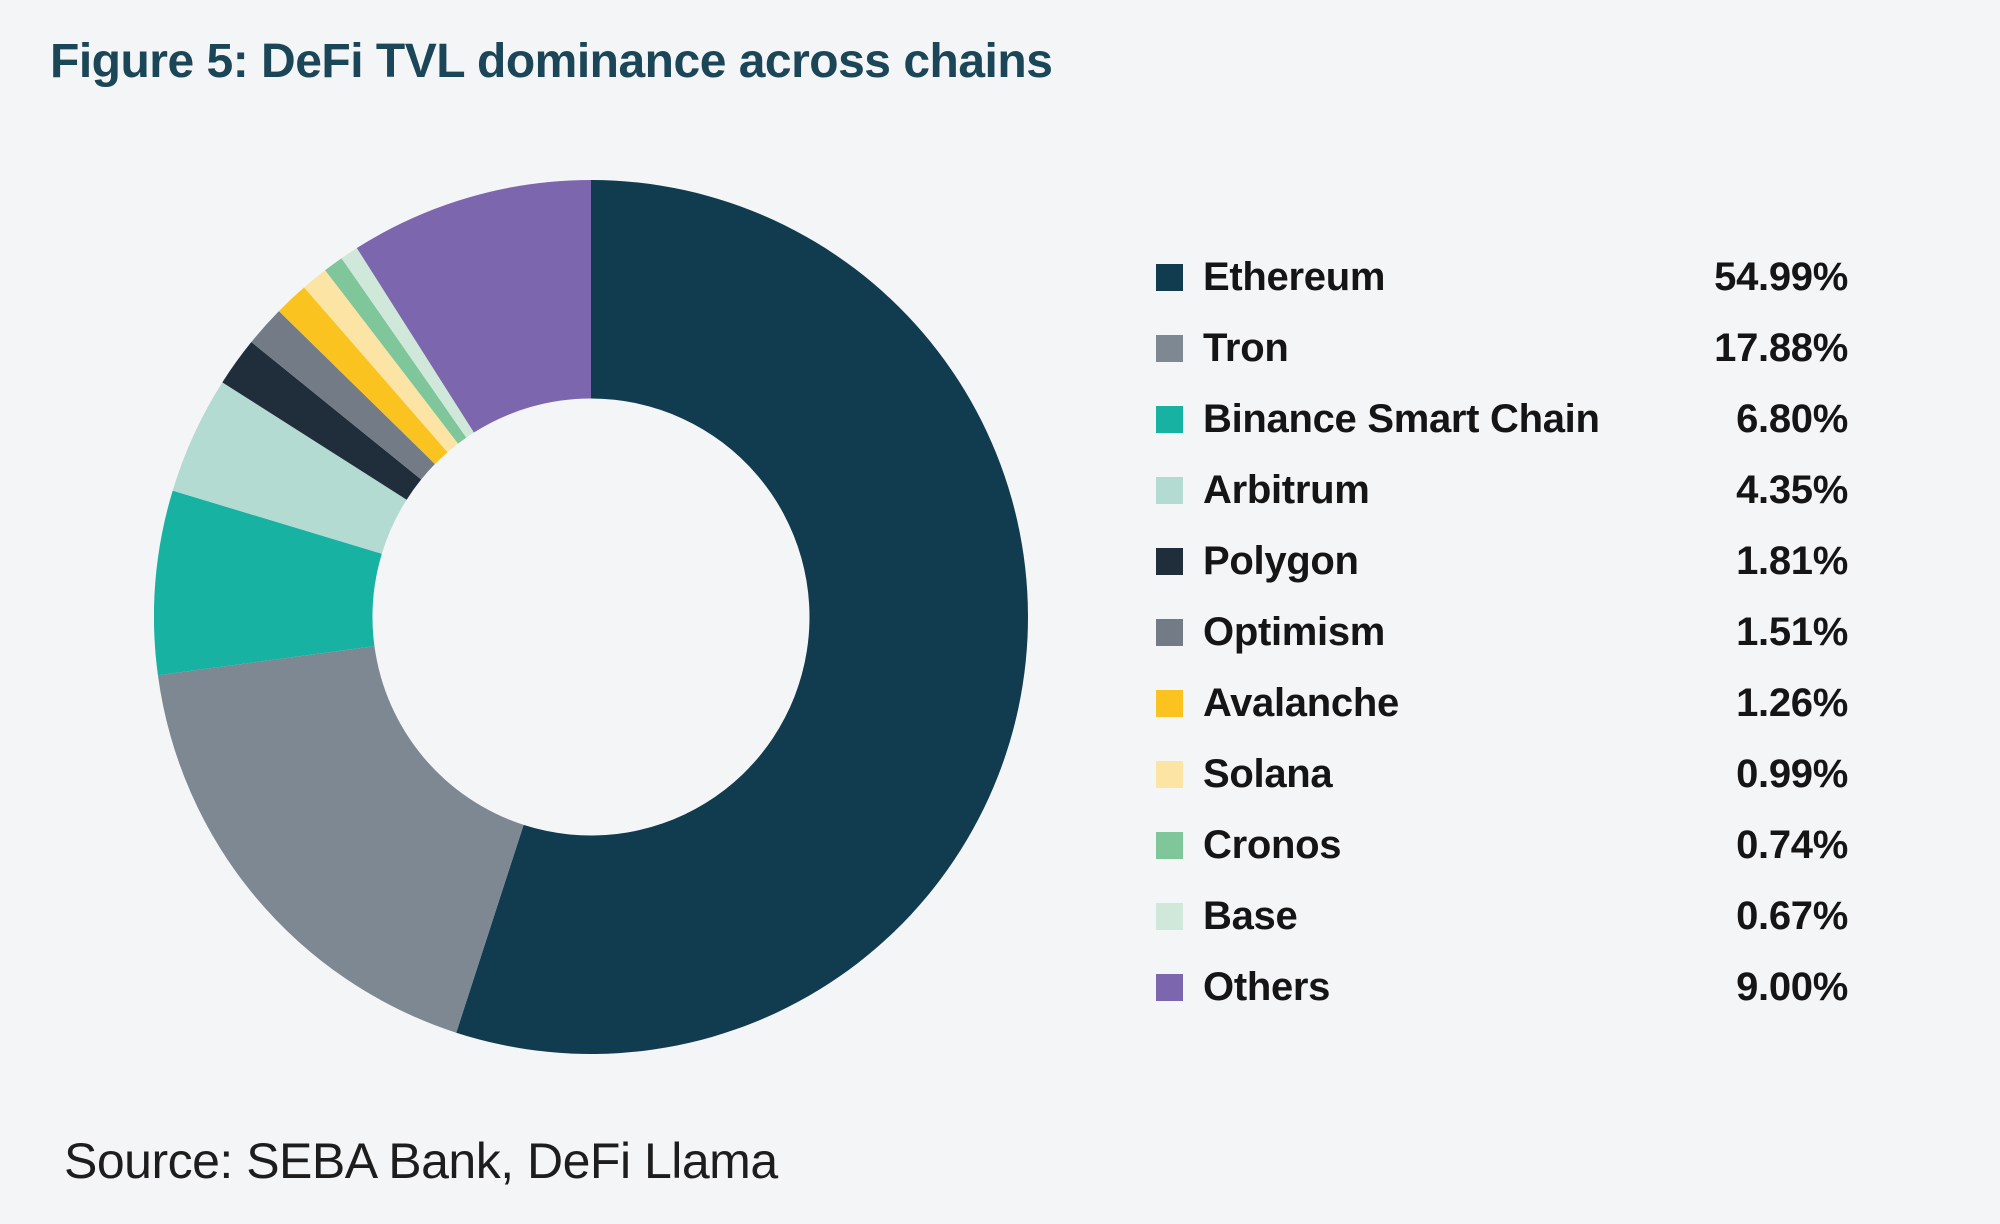  I want to click on legend-label: Binance Smart Chain, so click(1401, 419).